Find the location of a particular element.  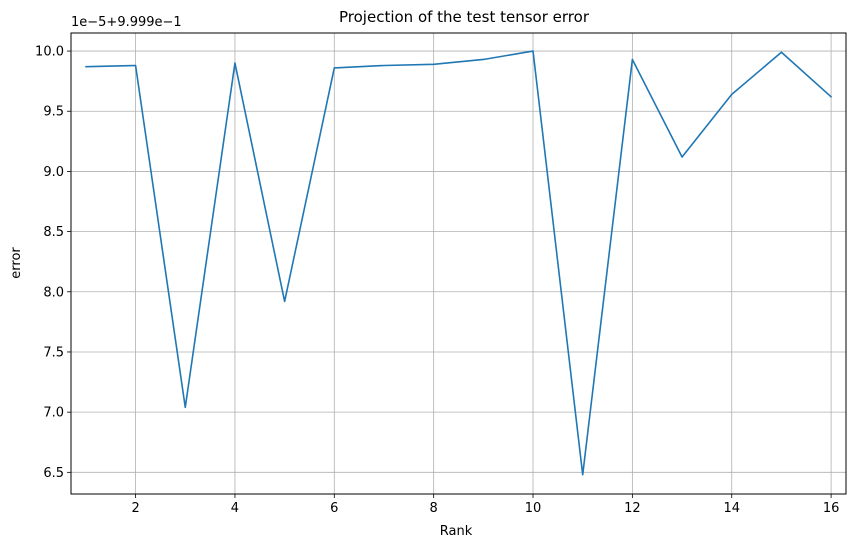

y-tick-label: 6.5 is located at coordinates (53, 473).